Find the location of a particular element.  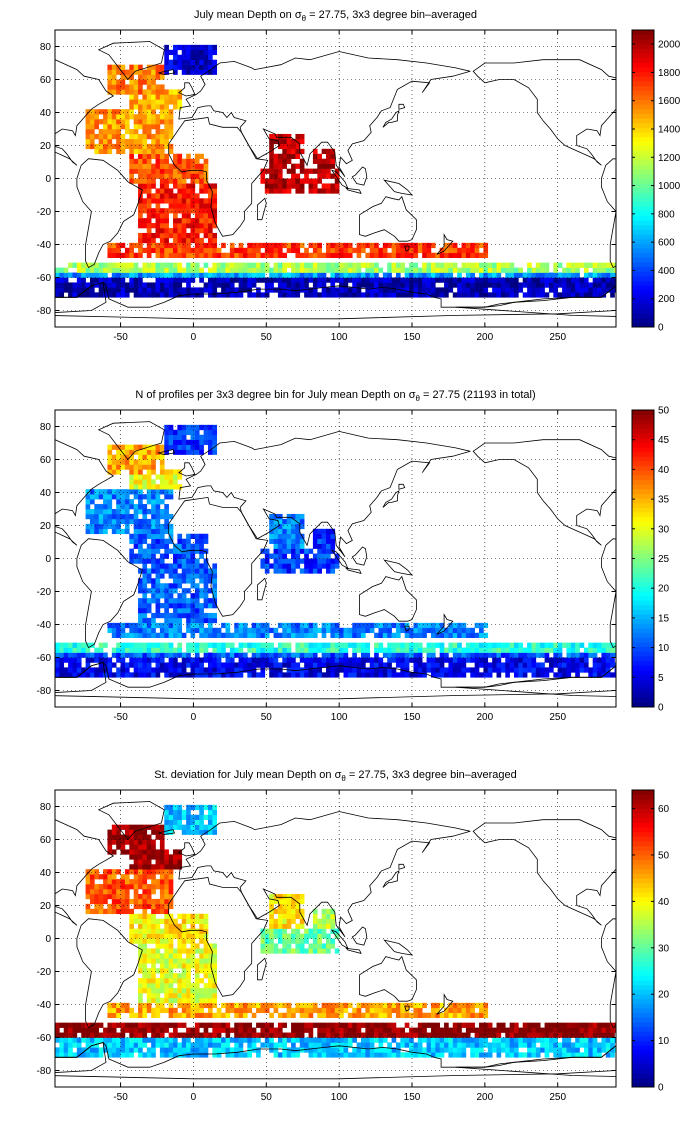

colorbar-tick-label: 0 is located at coordinates (661, 708).